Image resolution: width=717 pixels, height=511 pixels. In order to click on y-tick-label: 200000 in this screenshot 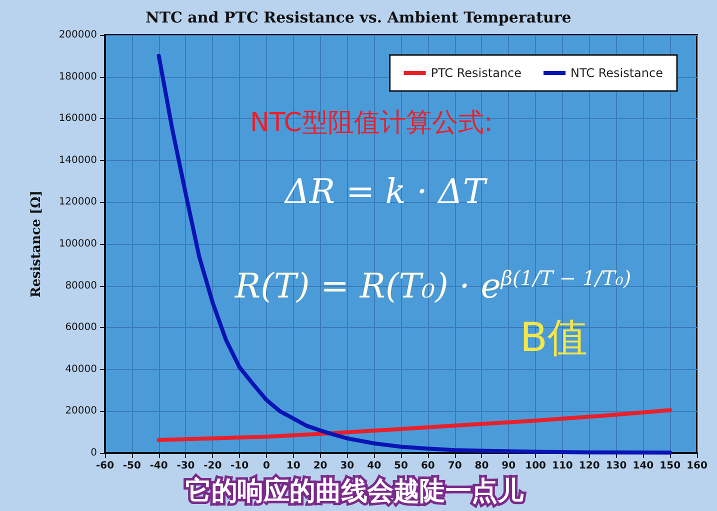, I will do `click(77, 35)`.